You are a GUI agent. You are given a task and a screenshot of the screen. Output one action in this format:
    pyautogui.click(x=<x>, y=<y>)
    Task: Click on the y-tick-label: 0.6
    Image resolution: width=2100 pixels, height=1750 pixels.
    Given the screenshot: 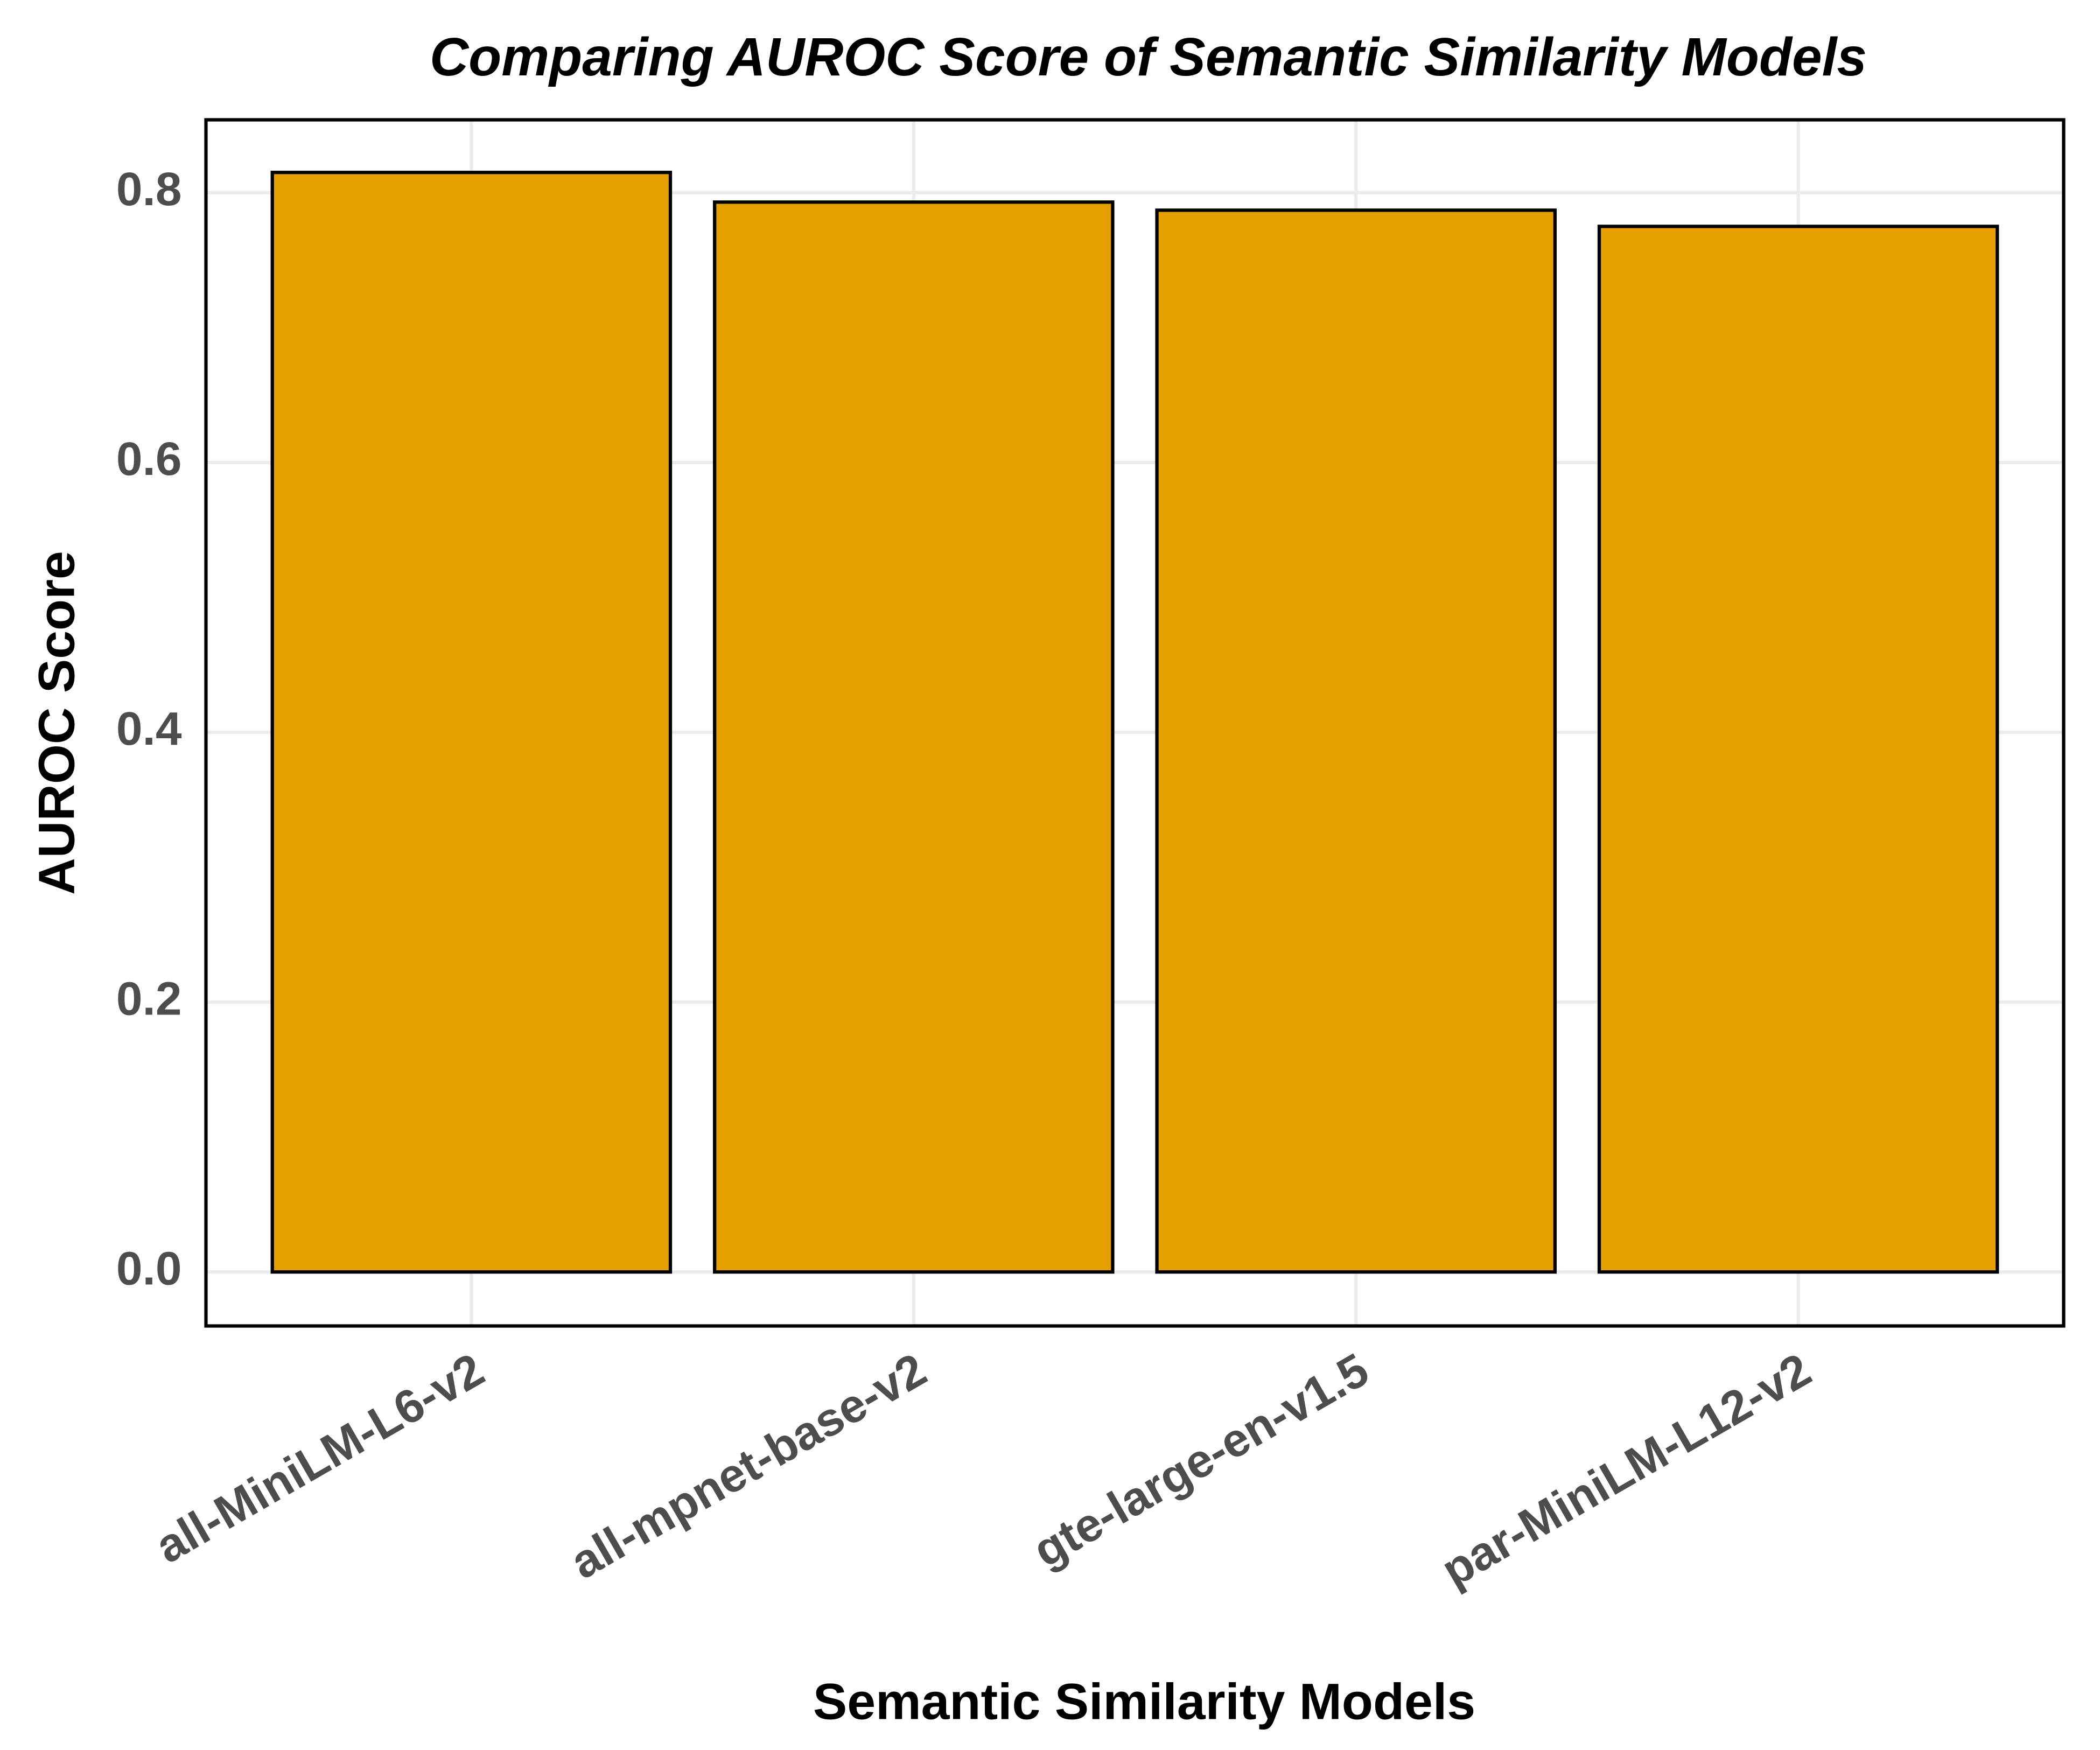 What is the action you would take?
    pyautogui.click(x=149, y=458)
    